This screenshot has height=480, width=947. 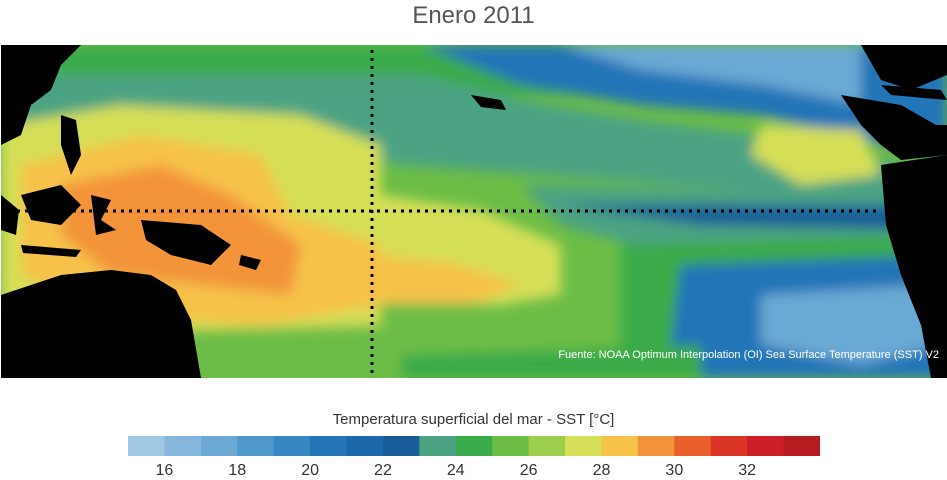 I want to click on colorbar-tick-label: 28, so click(x=602, y=471).